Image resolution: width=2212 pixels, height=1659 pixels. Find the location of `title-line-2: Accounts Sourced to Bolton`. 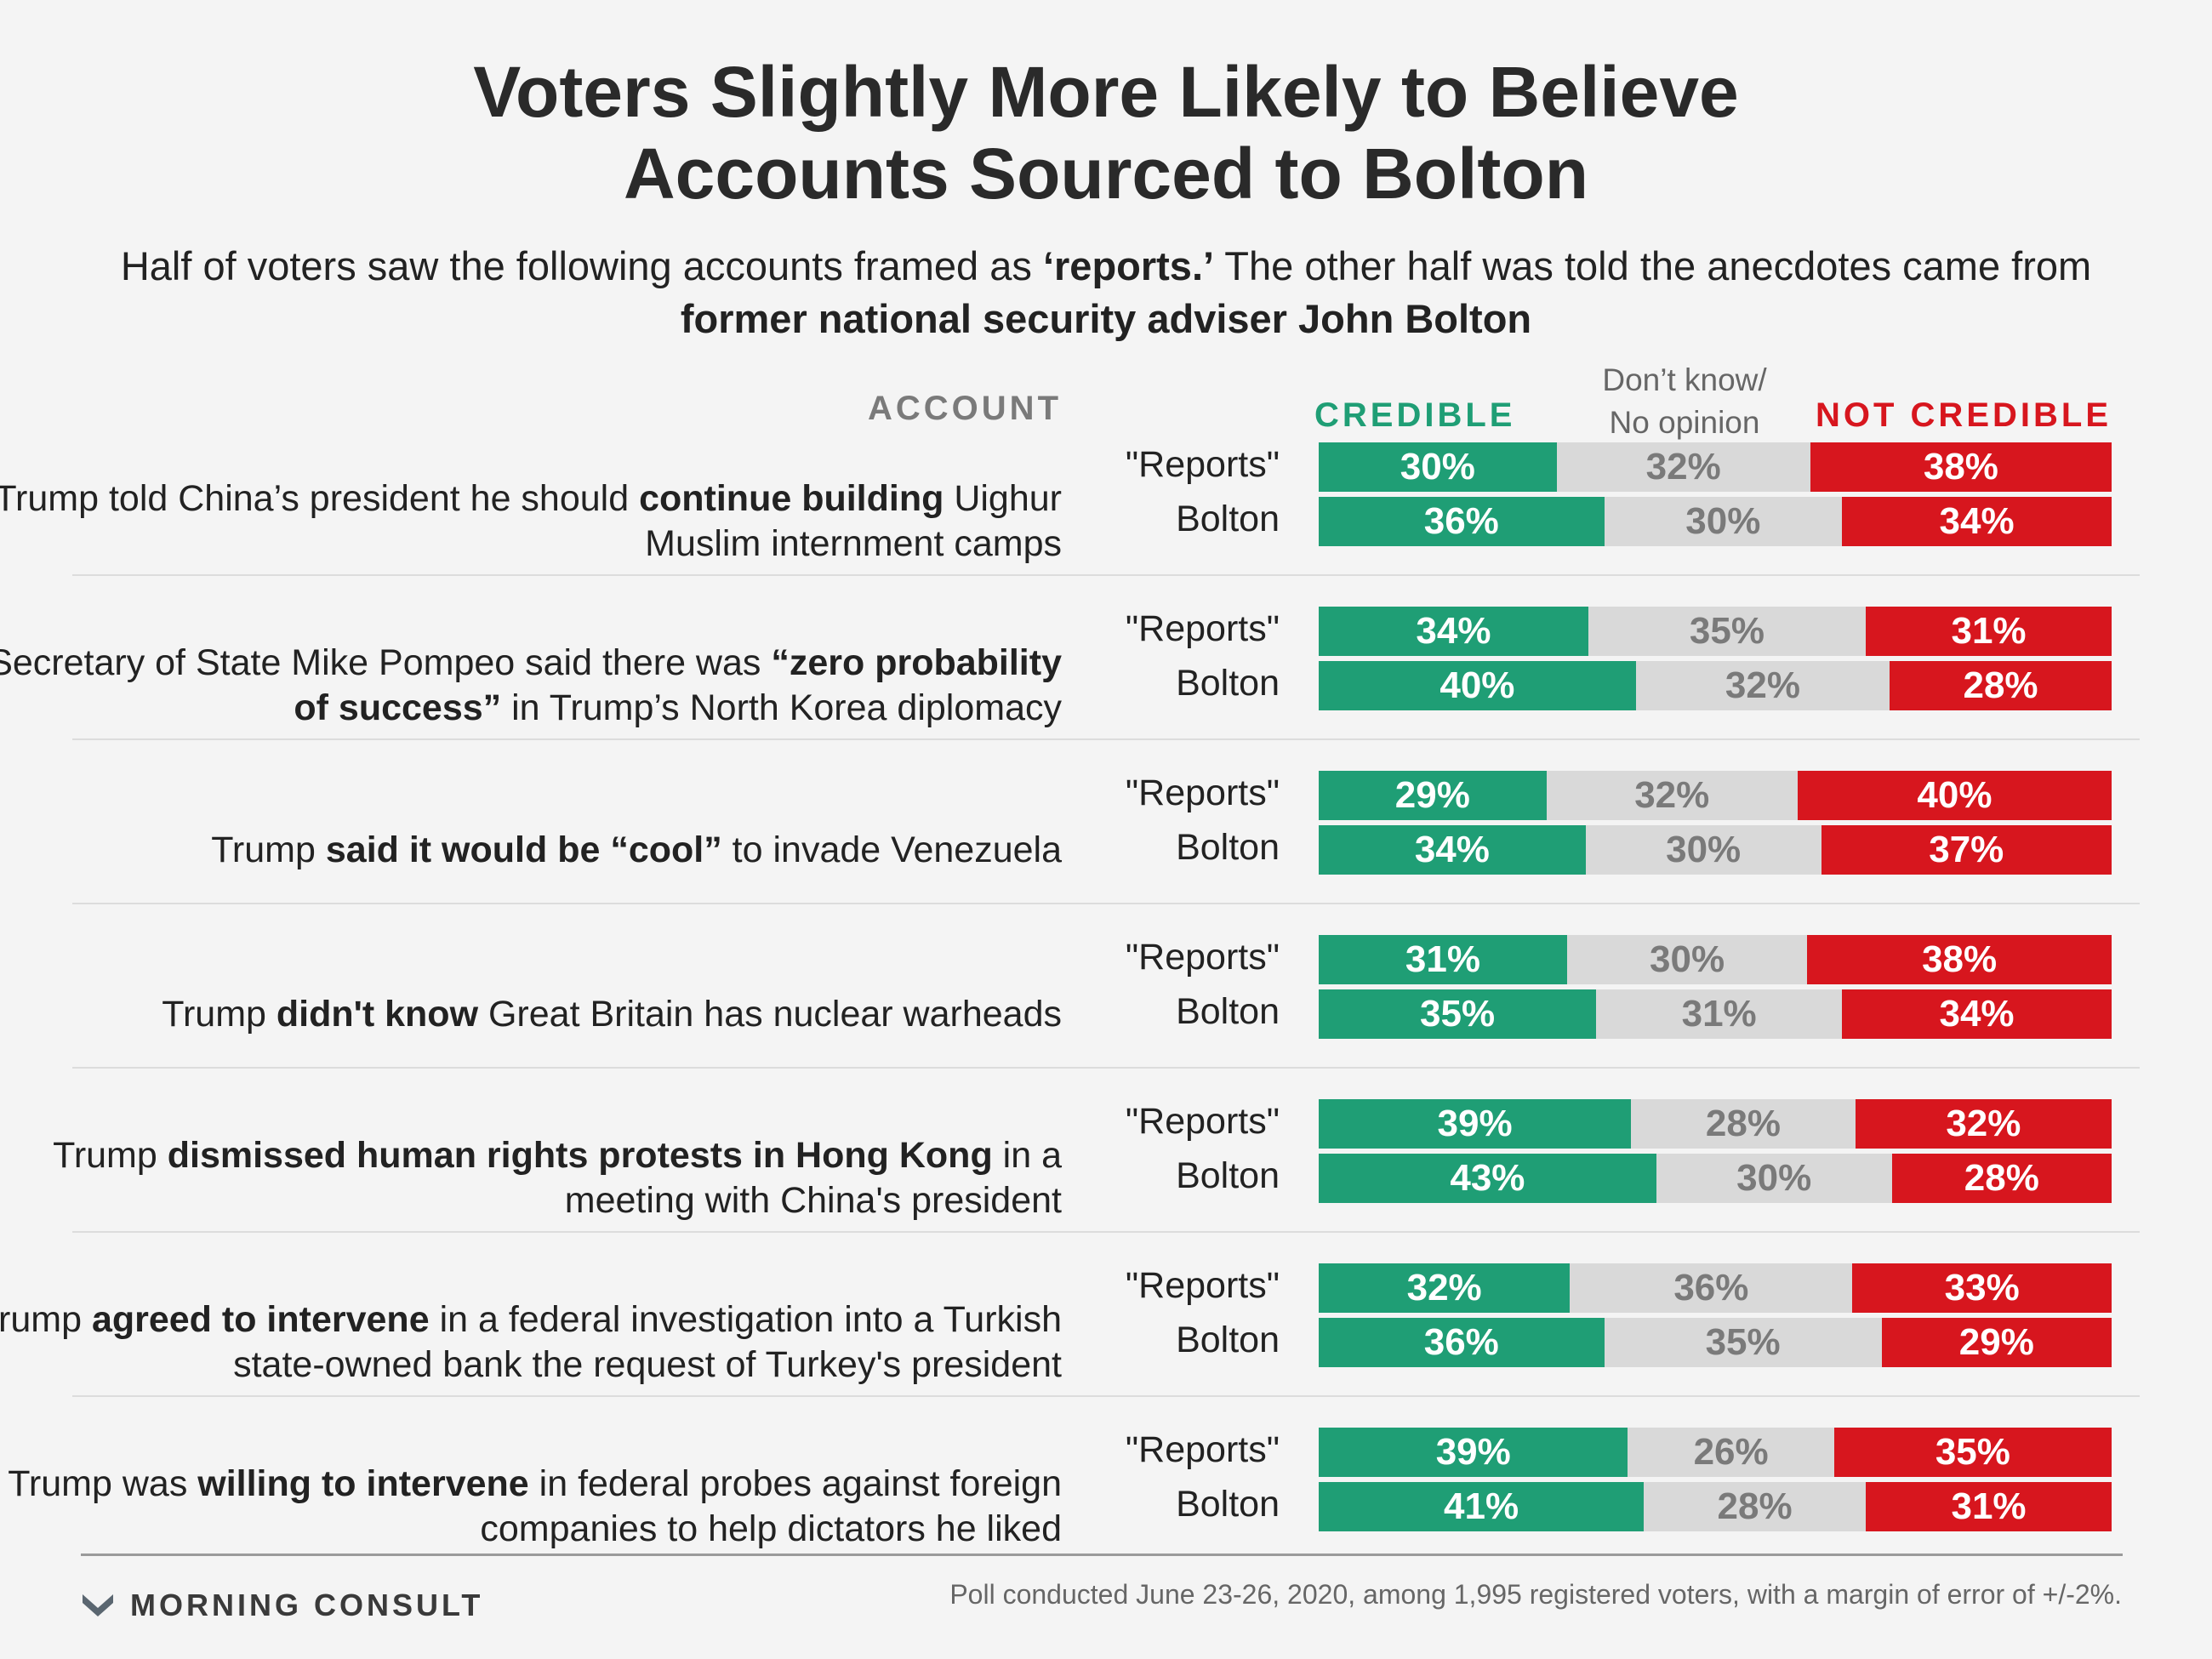

title-line-2: Accounts Sourced to Bolton is located at coordinates (1106, 174).